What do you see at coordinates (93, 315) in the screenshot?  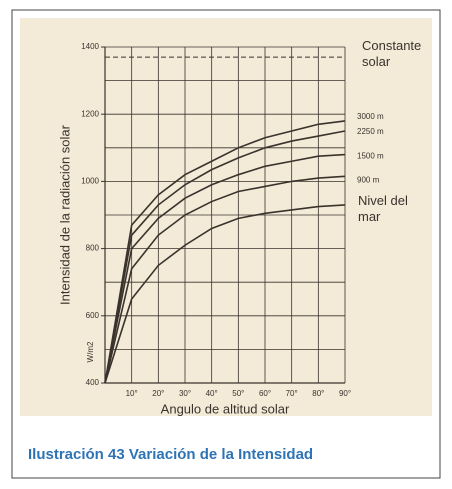 I see `y-tick-label: 600` at bounding box center [93, 315].